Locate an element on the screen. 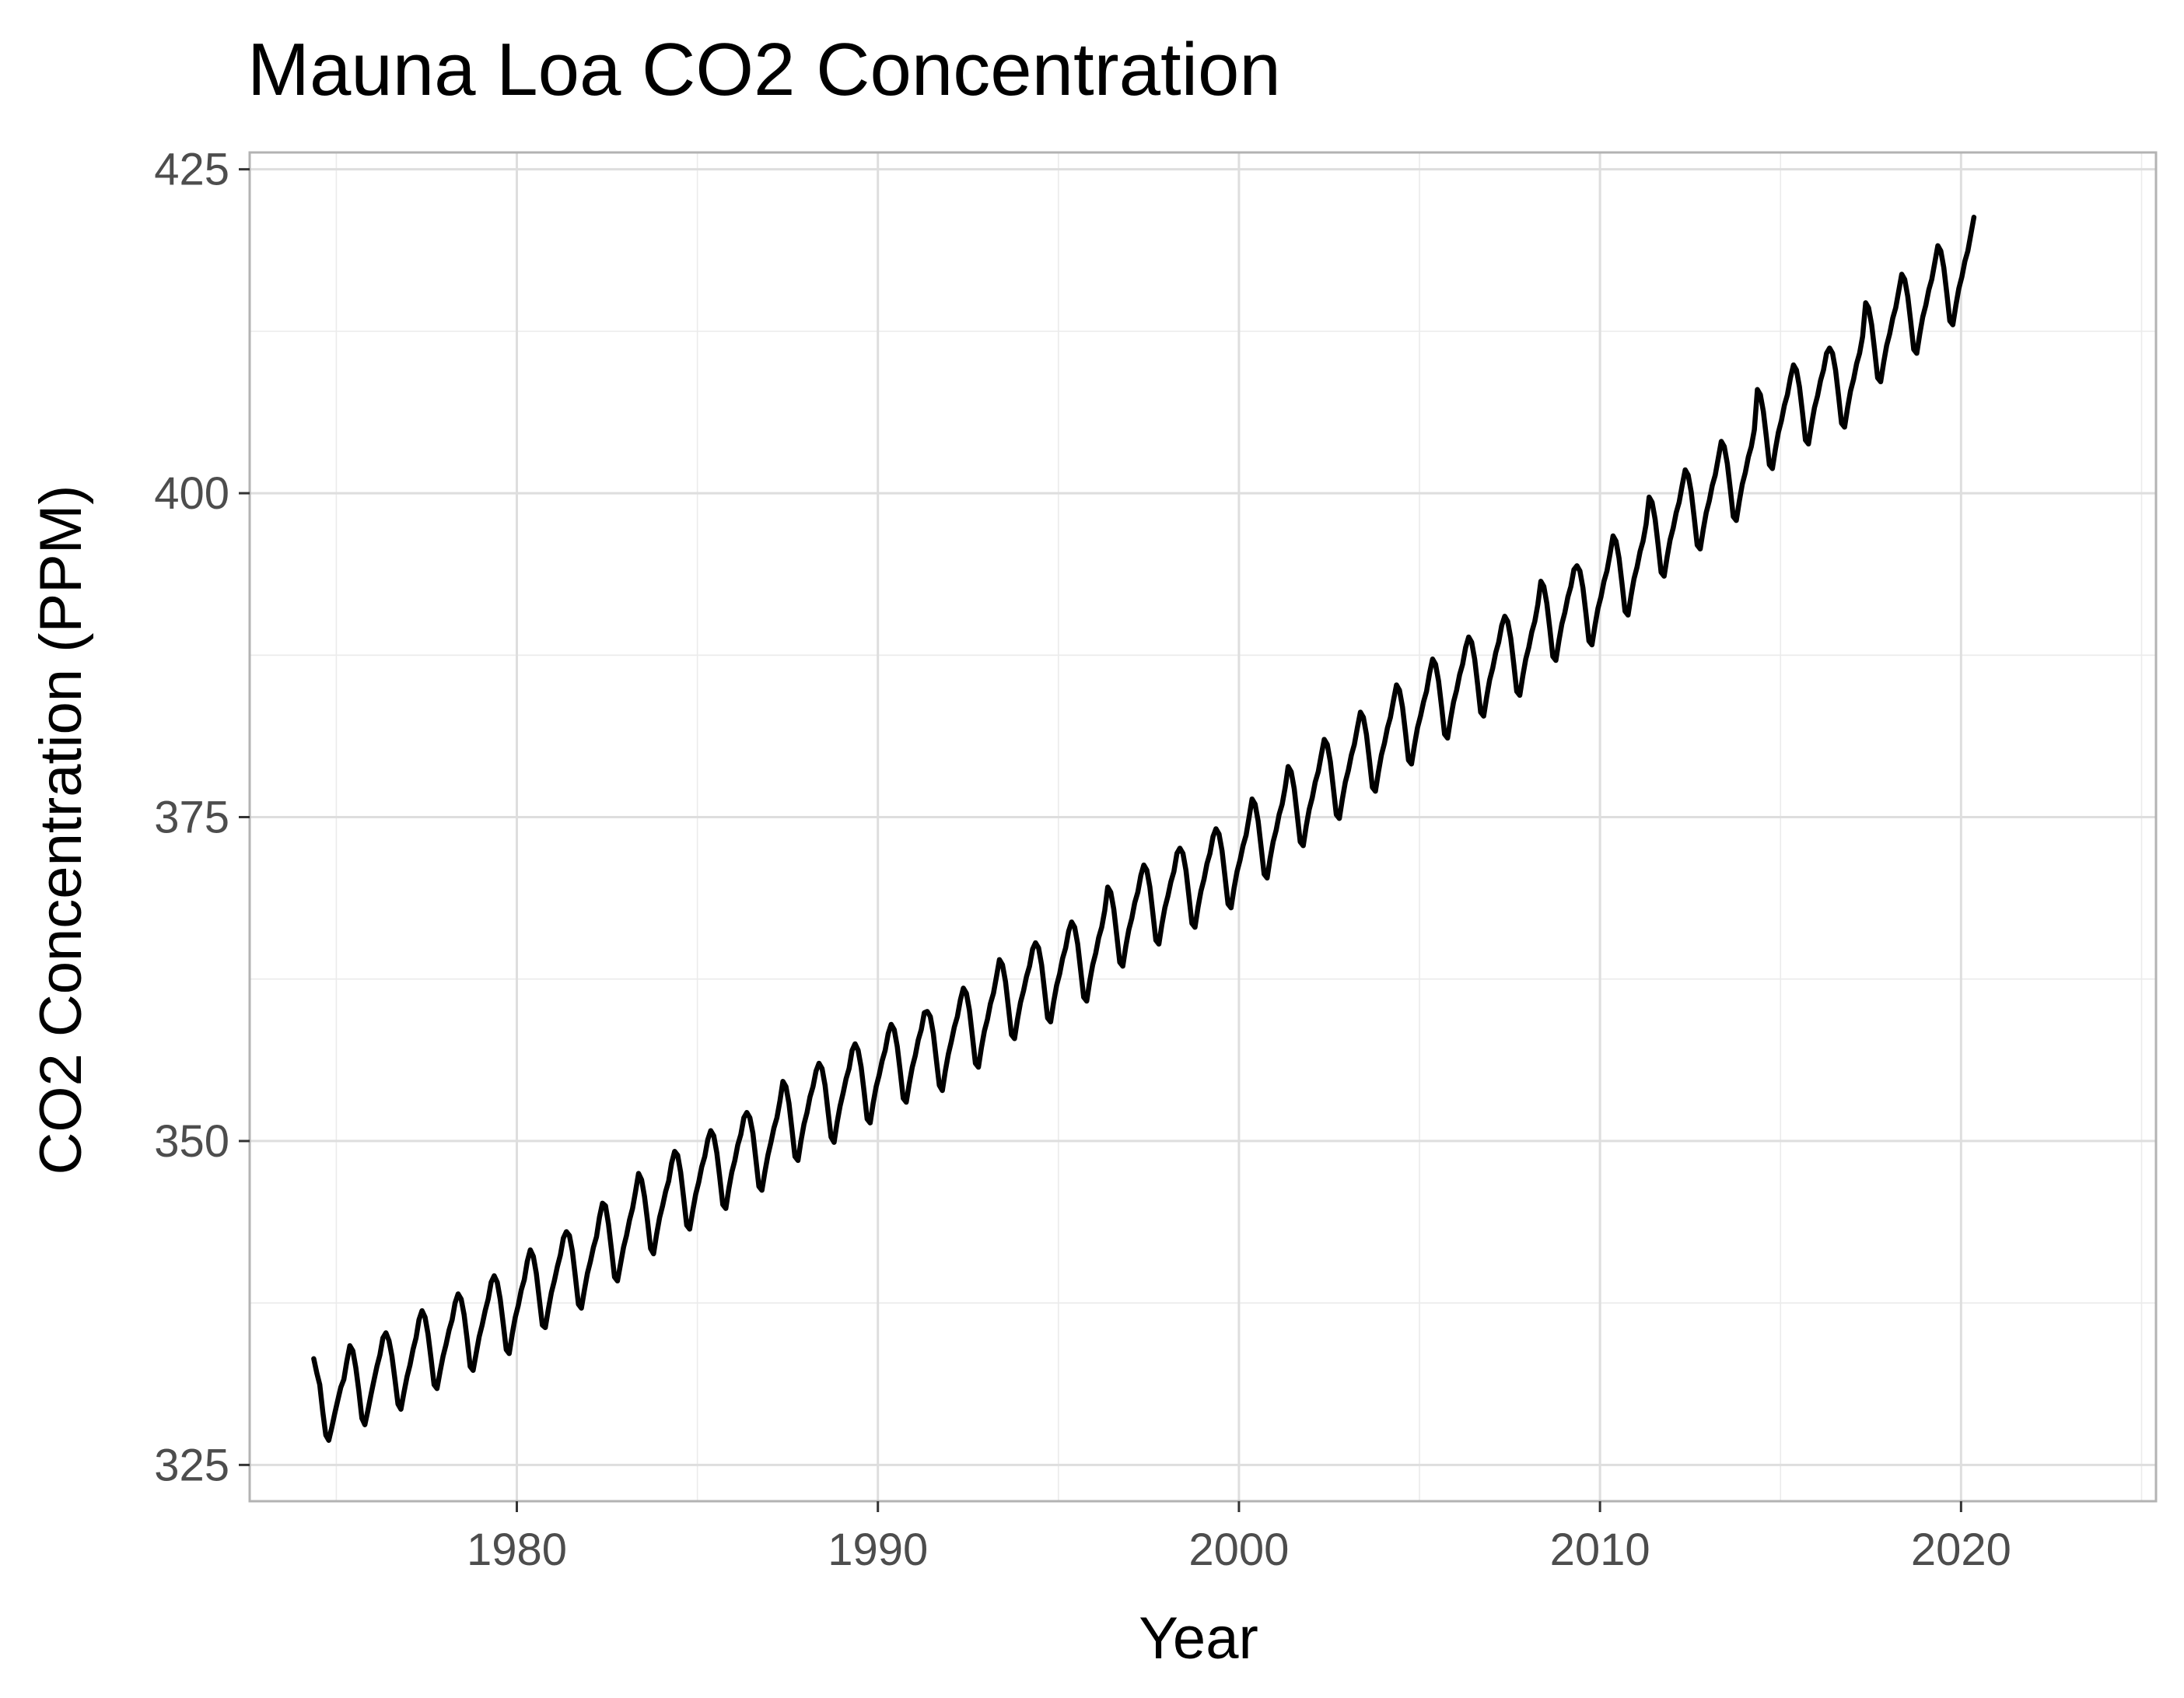 The image size is (2184, 1698). x-tick-label: 2020 is located at coordinates (1961, 1550).